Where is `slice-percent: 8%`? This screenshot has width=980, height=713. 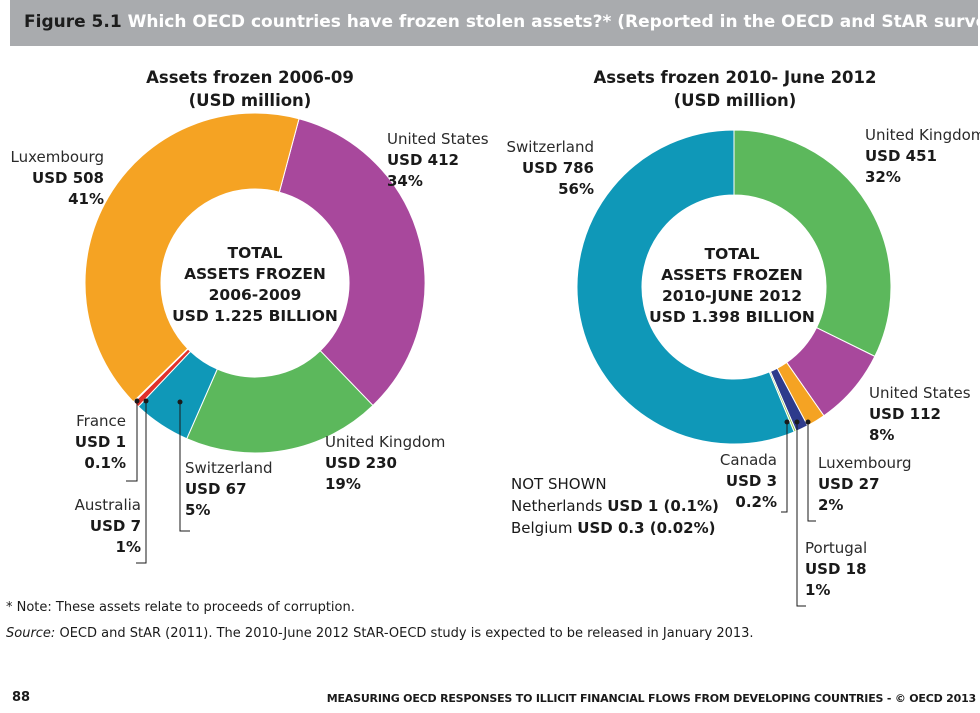 slice-percent: 8% is located at coordinates (882, 435).